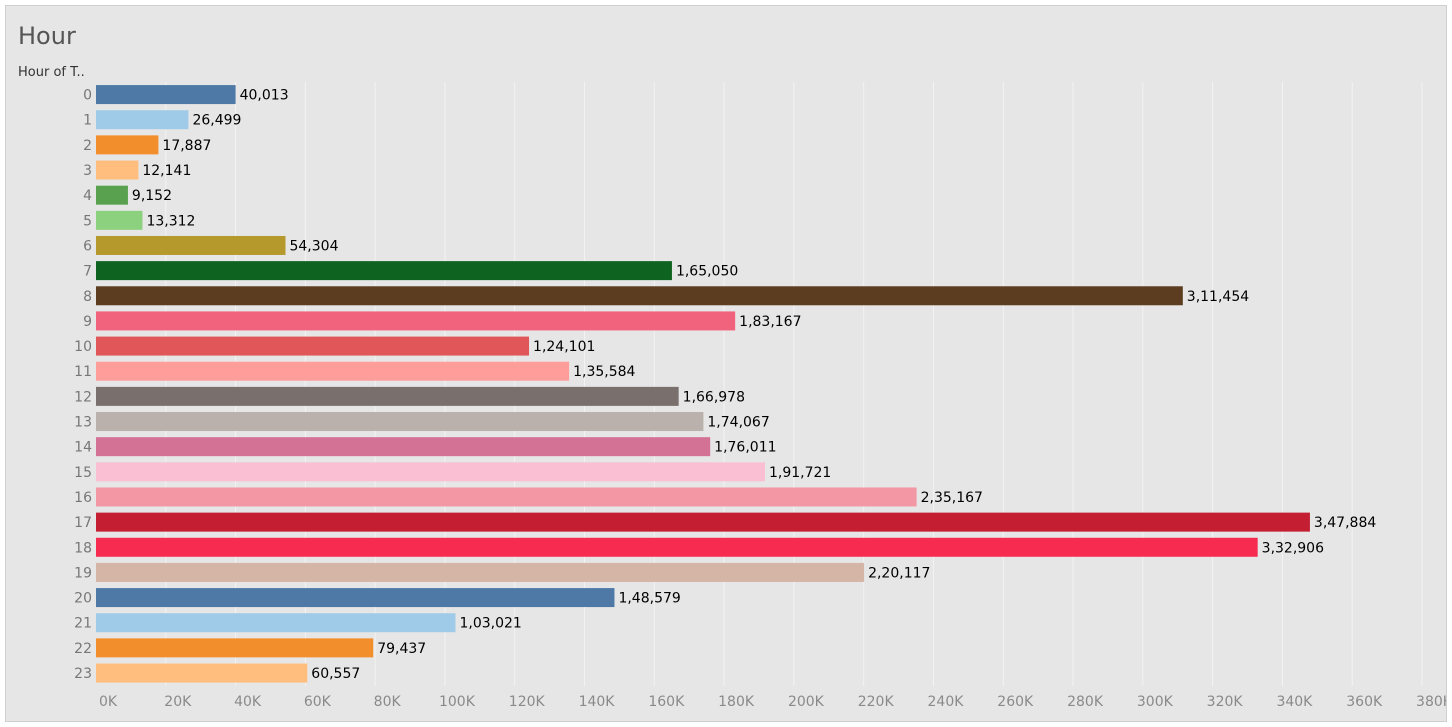 Image resolution: width=1452 pixels, height=727 pixels. What do you see at coordinates (457, 702) in the screenshot?
I see `x-tick-label: 100K` at bounding box center [457, 702].